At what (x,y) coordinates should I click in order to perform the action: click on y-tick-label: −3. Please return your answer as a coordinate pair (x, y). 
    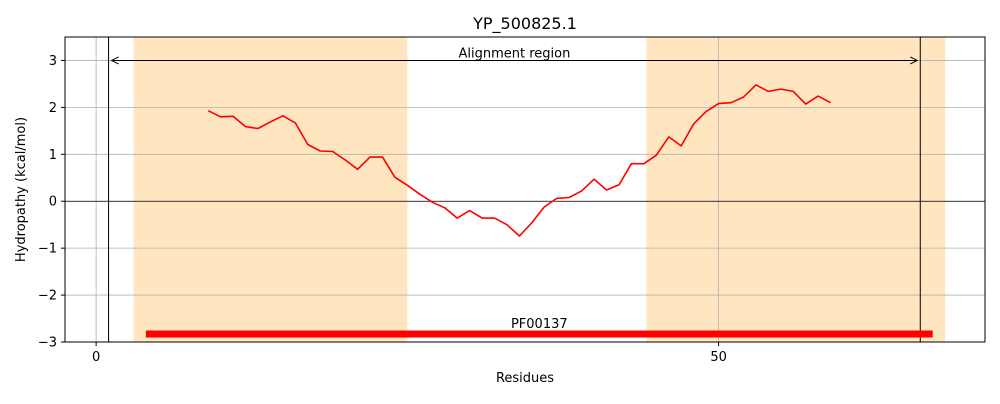
    Looking at the image, I should click on (47, 343).